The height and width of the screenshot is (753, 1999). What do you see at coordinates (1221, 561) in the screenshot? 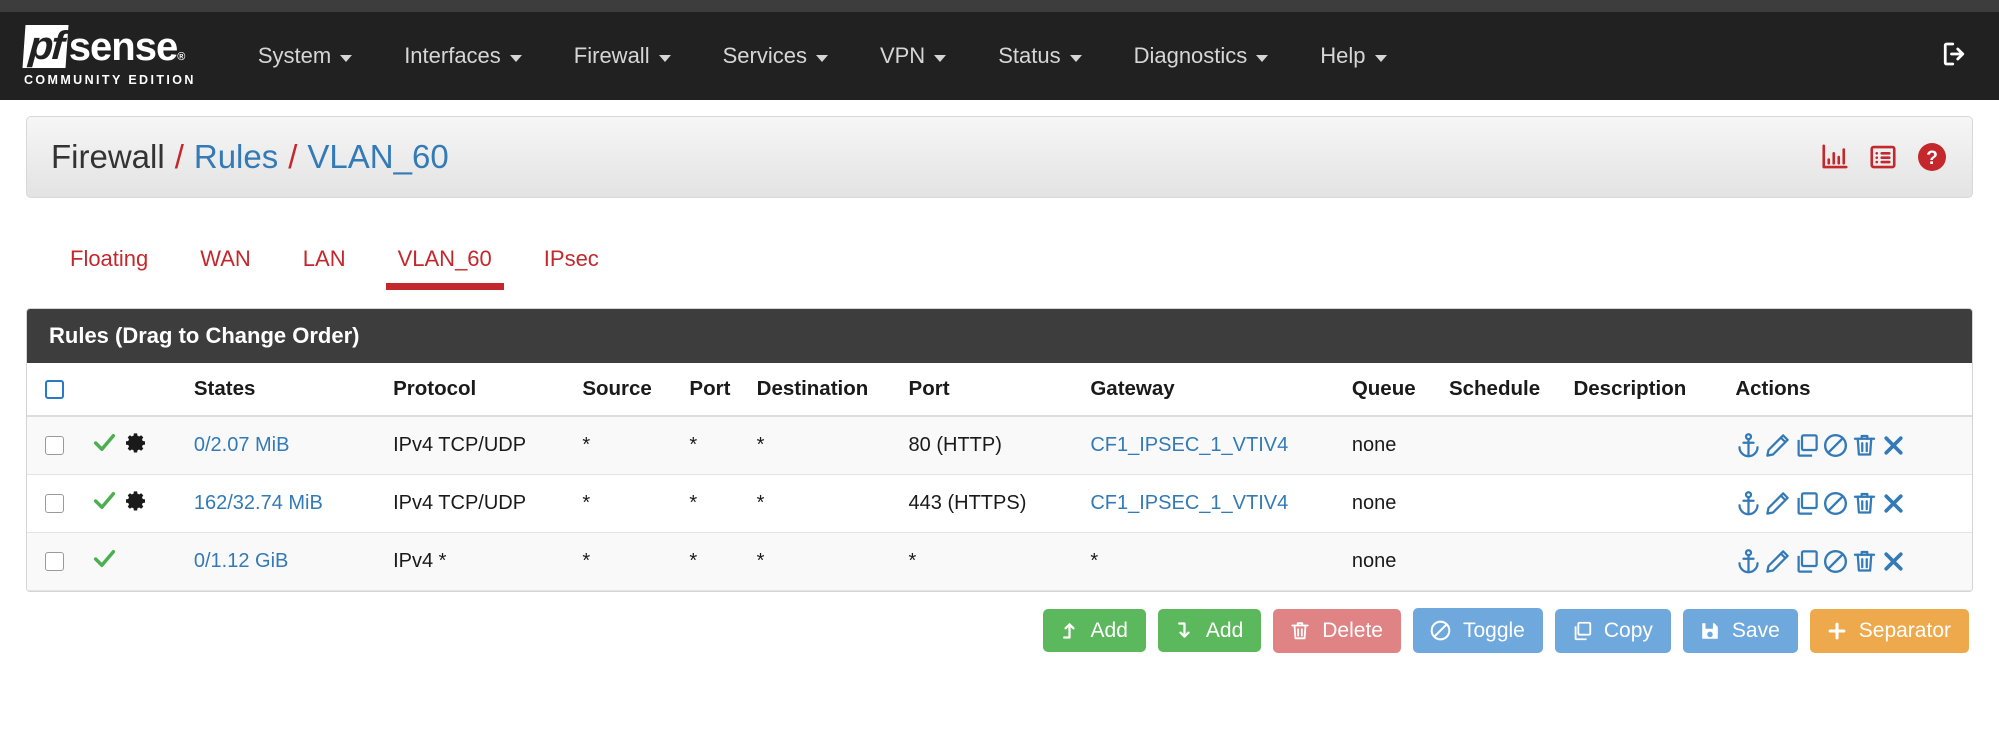
I see `row-gateway-cell: *` at bounding box center [1221, 561].